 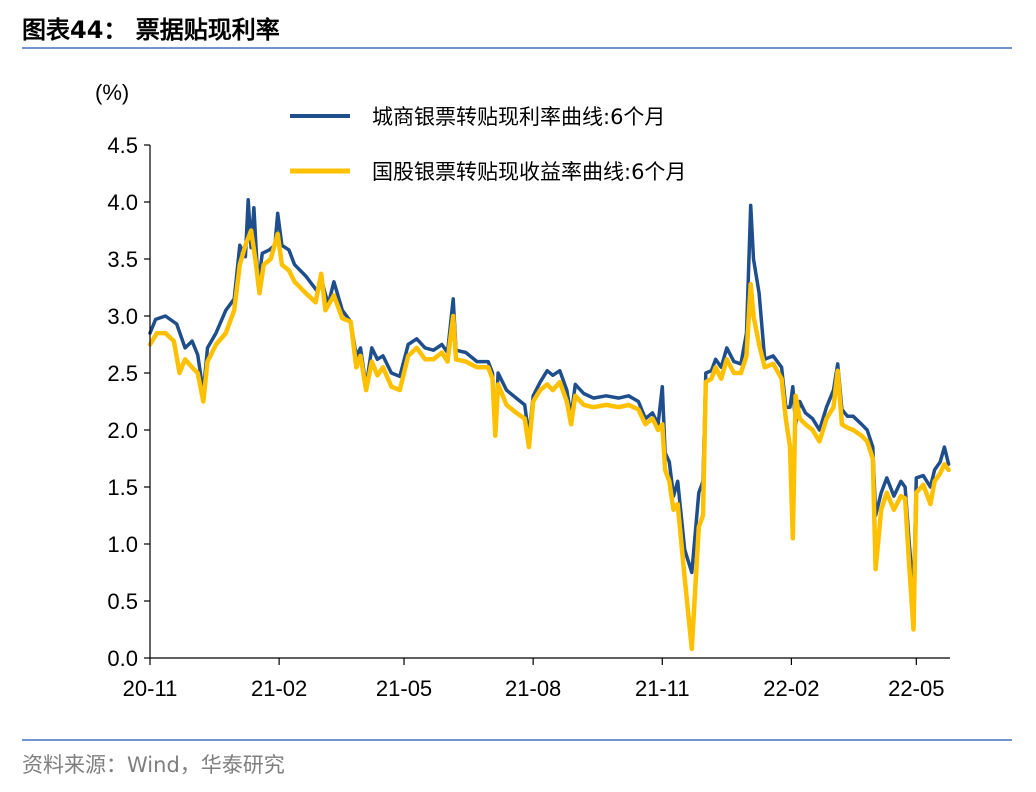 What do you see at coordinates (533, 688) in the screenshot?
I see `x-tick-label: 21-08` at bounding box center [533, 688].